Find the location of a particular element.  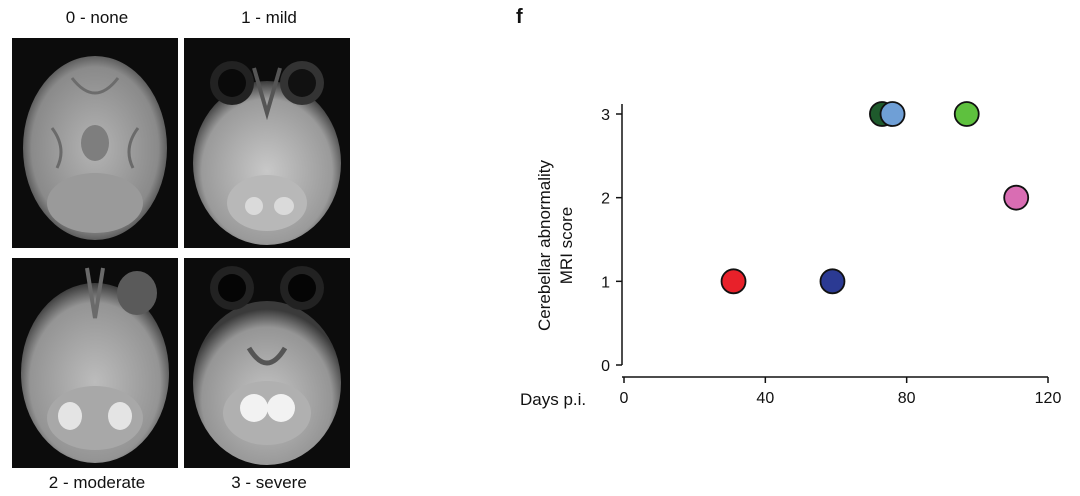

mri-image-none is located at coordinates (95, 143).